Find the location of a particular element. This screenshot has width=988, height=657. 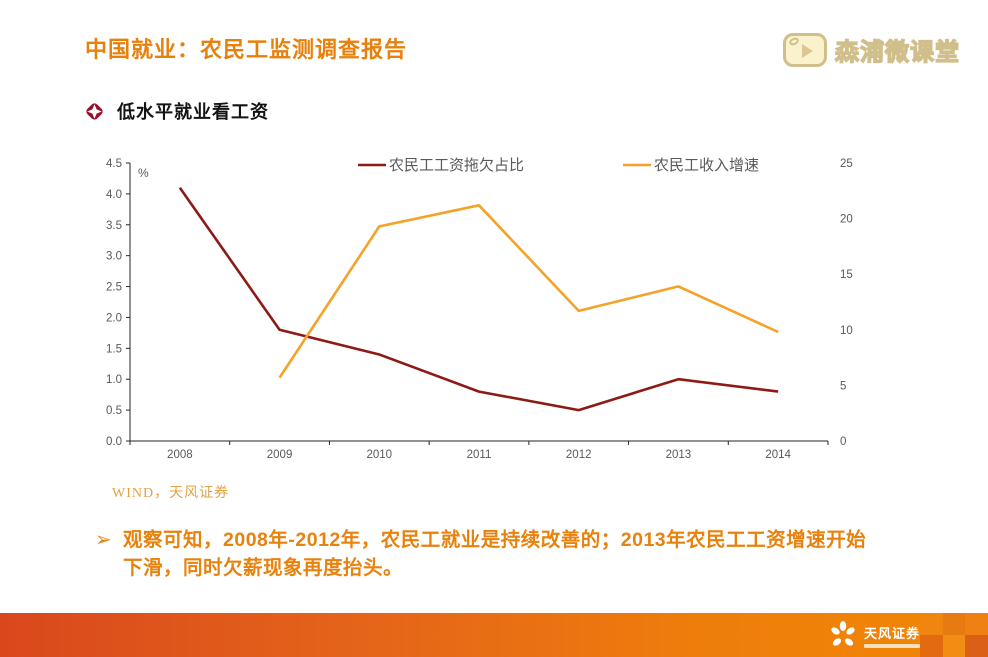

x-axis-tick-label: 2009 is located at coordinates (280, 455).